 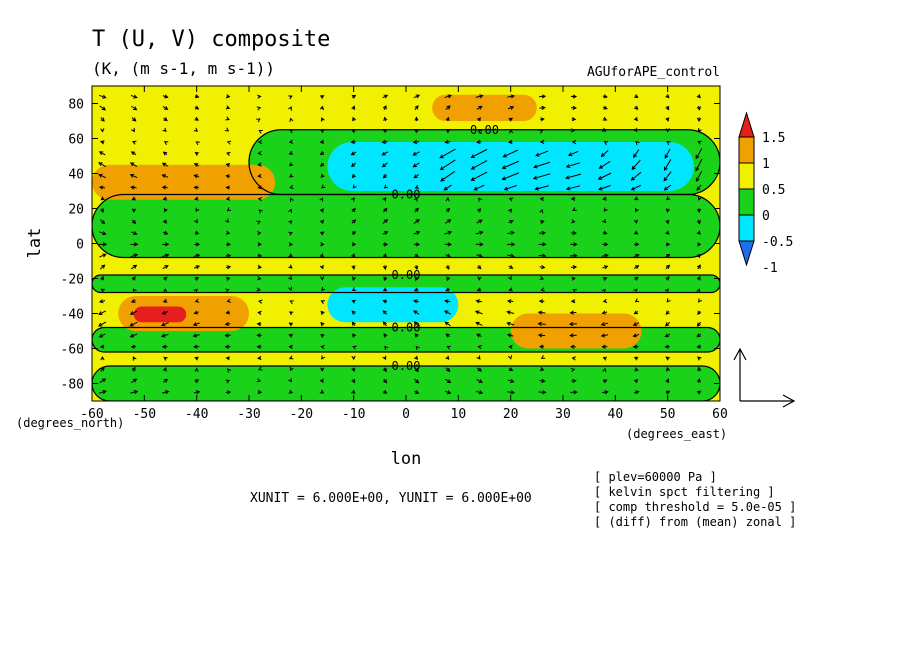 I want to click on x-tick-label: -50, so click(x=144, y=414).